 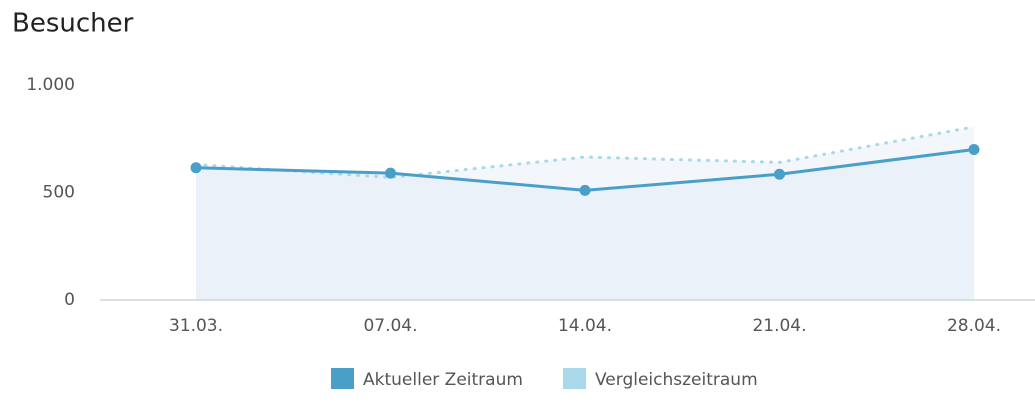 What do you see at coordinates (585, 326) in the screenshot?
I see `x-tick-label: 14.04.` at bounding box center [585, 326].